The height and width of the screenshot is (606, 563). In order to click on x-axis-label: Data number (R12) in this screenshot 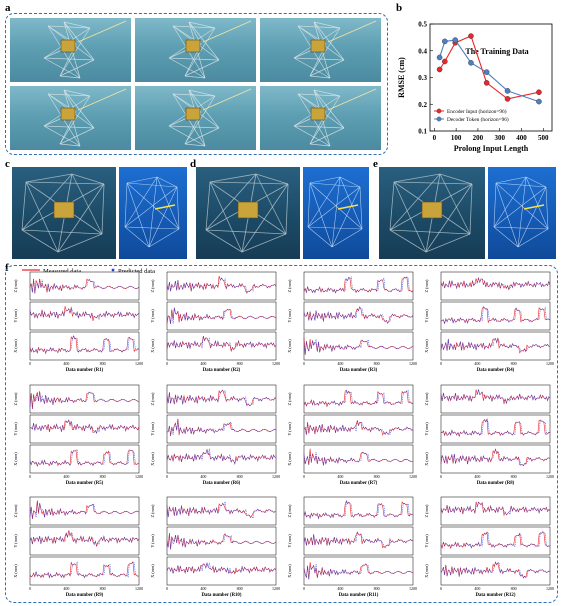, I will do `click(496, 595)`.